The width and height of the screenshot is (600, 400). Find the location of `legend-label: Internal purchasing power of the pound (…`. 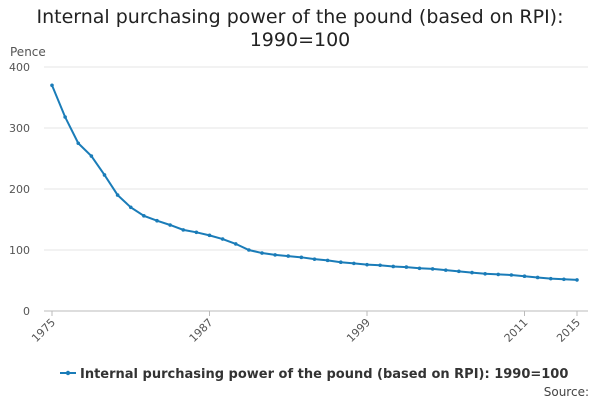

legend-label: Internal purchasing power of the pound (… is located at coordinates (324, 374).